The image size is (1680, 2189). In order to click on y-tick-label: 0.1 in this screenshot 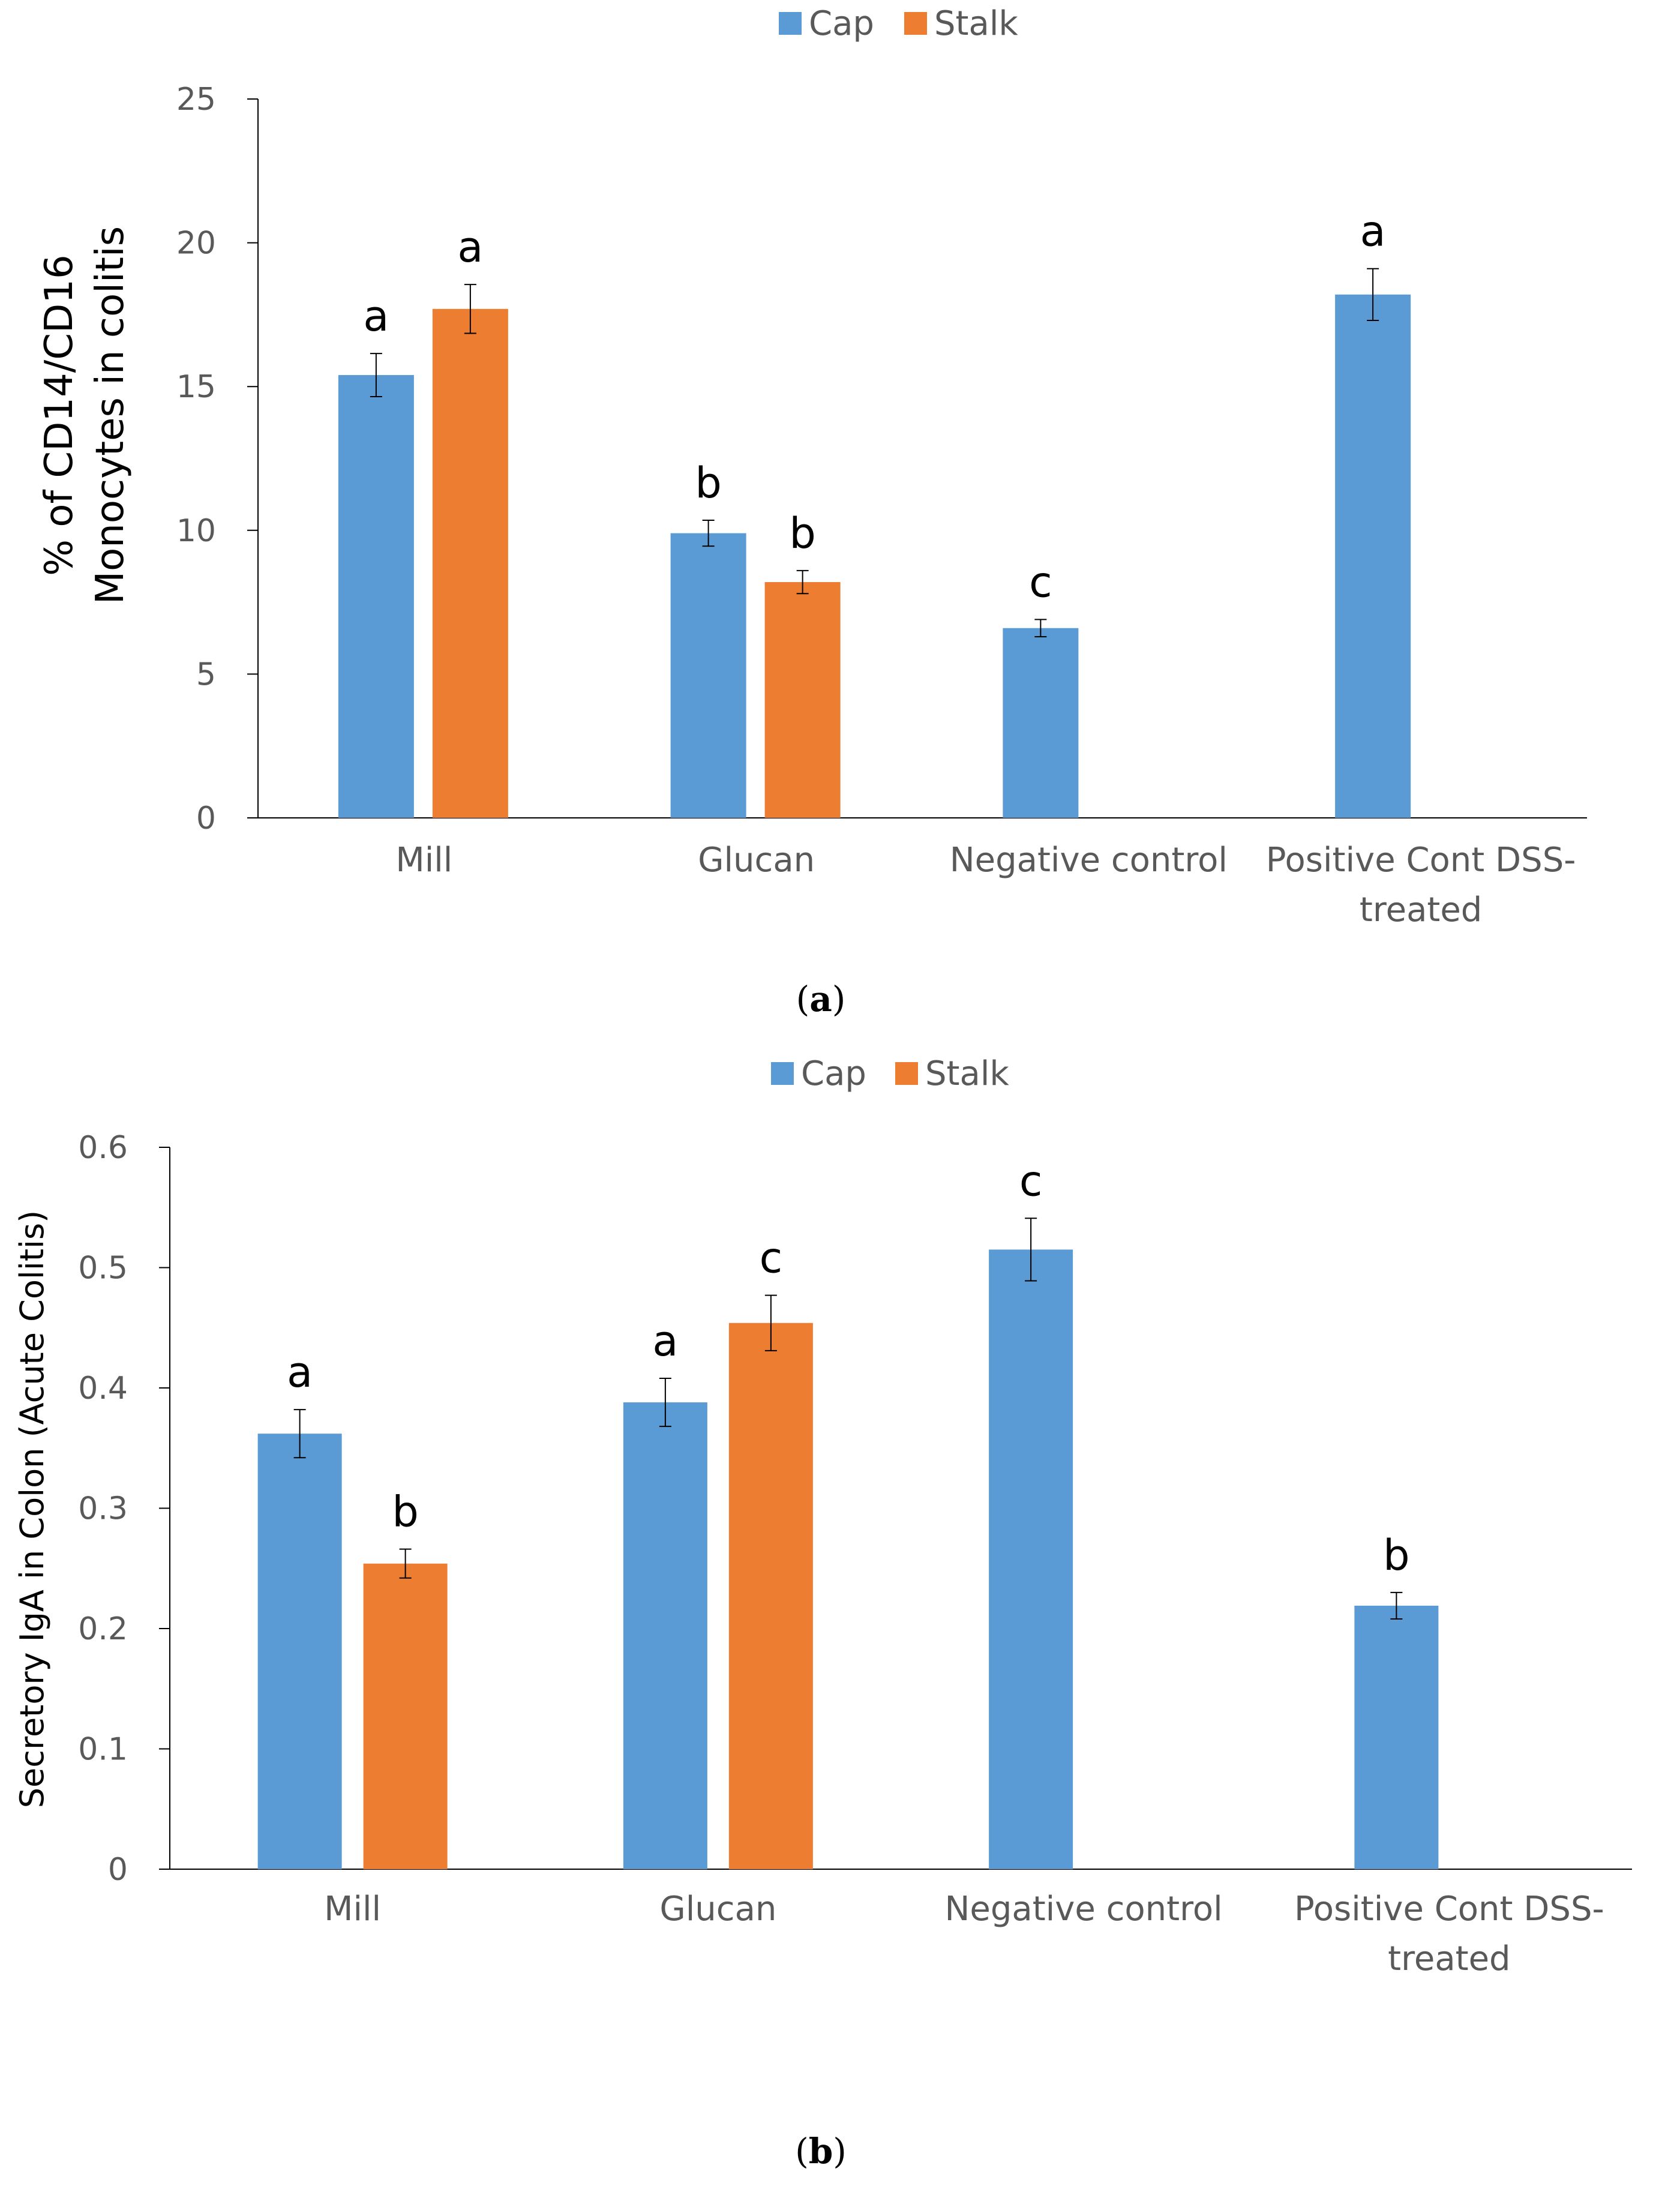, I will do `click(103, 1750)`.